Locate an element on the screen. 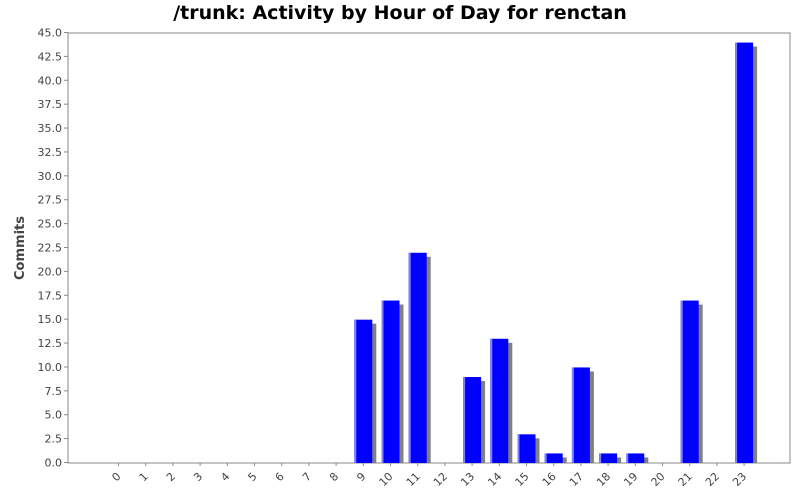 The width and height of the screenshot is (800, 500). x-tick-label: 0 is located at coordinates (116, 477).